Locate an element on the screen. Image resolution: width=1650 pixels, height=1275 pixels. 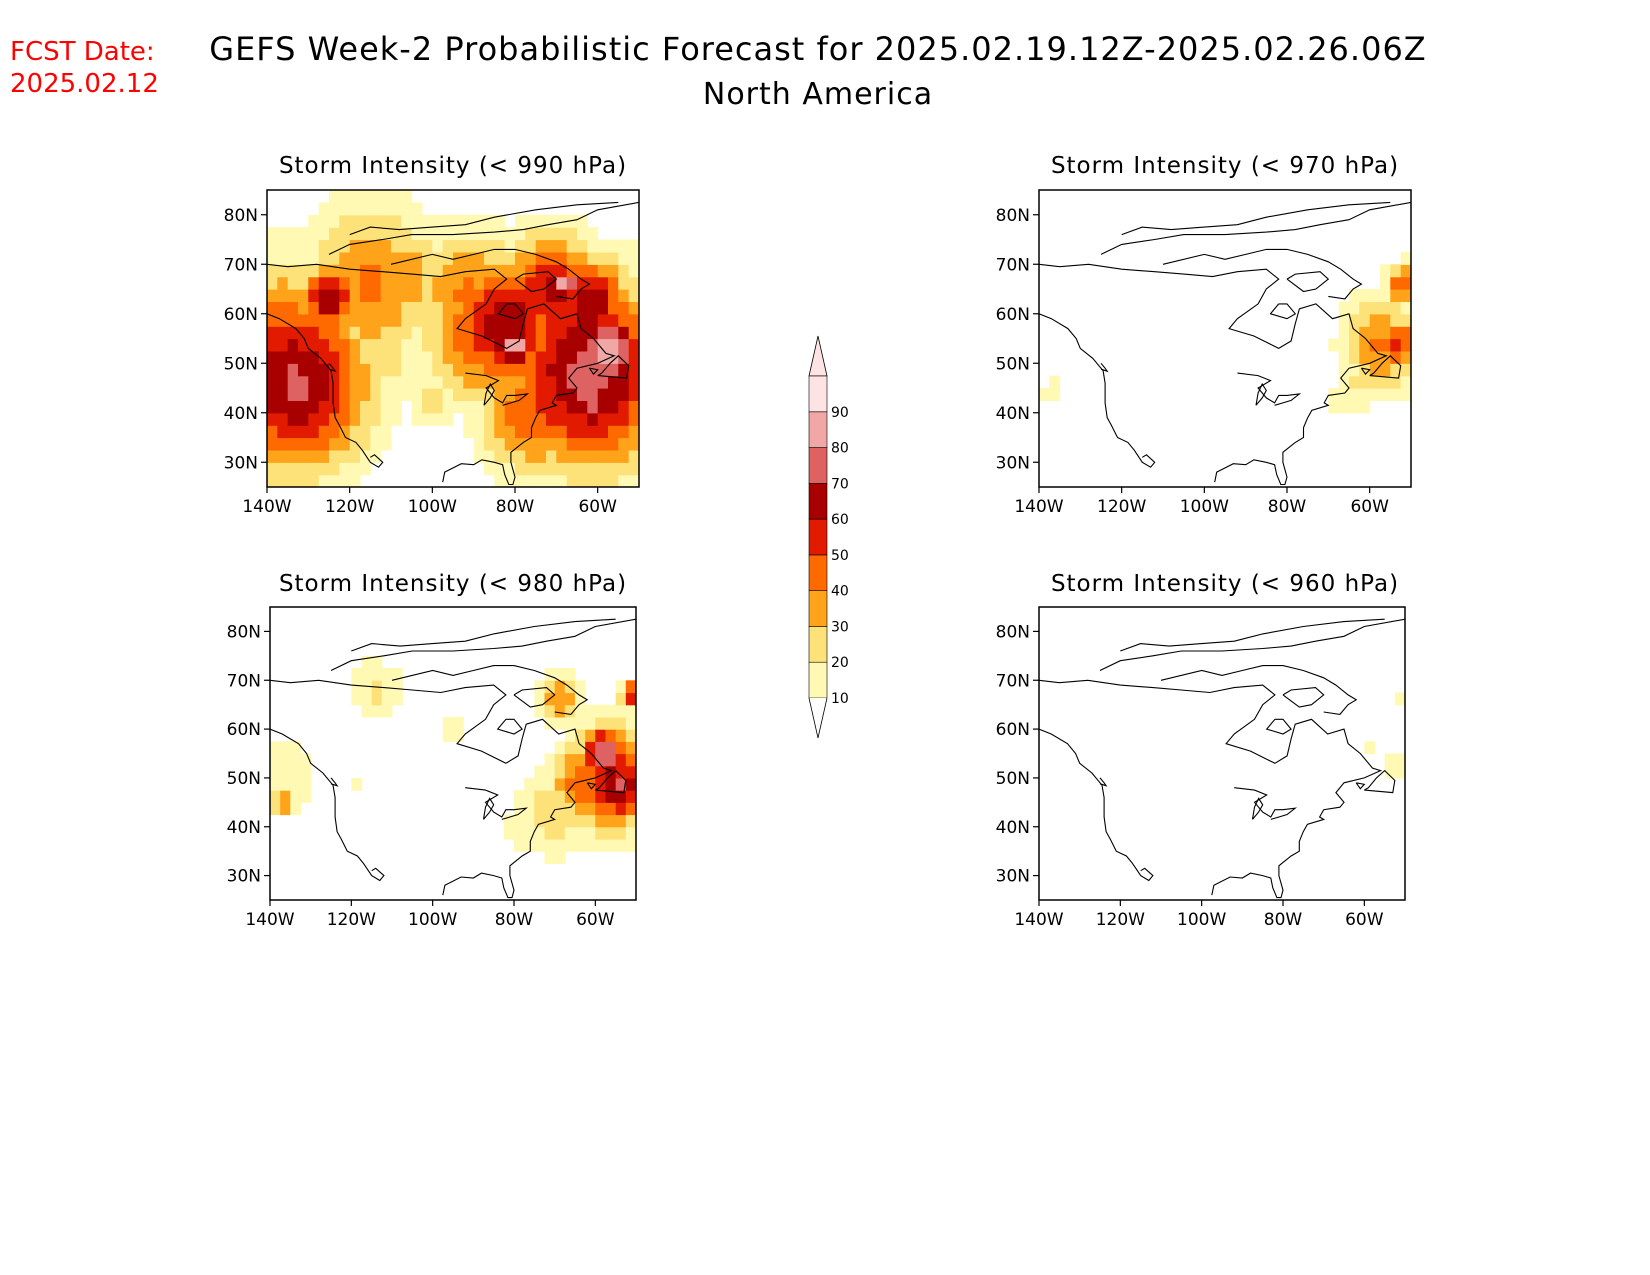
lon-label: 80W is located at coordinates (514, 920).